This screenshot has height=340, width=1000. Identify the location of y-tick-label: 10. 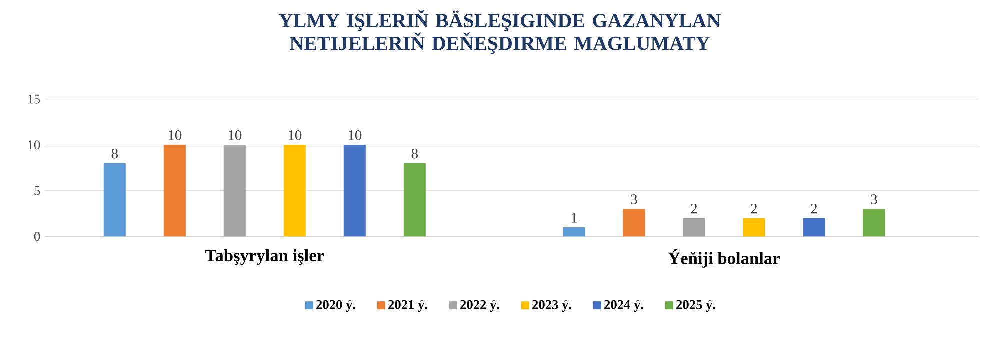
(34, 145).